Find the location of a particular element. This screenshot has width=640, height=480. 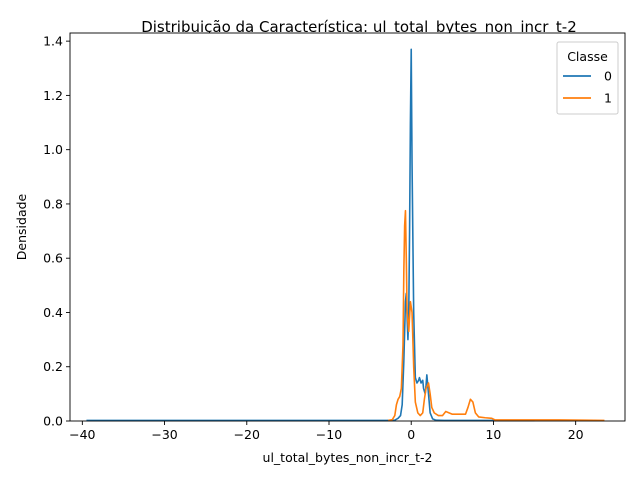

x-tick-label: −40 is located at coordinates (82, 434).